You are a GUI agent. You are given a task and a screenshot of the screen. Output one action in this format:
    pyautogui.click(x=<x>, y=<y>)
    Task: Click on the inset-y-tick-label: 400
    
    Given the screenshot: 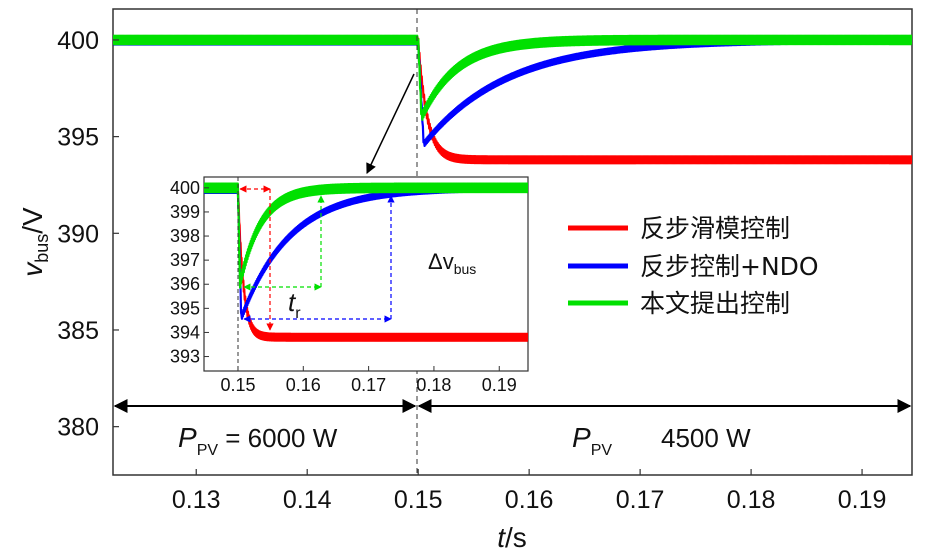 What is the action you would take?
    pyautogui.click(x=185, y=188)
    